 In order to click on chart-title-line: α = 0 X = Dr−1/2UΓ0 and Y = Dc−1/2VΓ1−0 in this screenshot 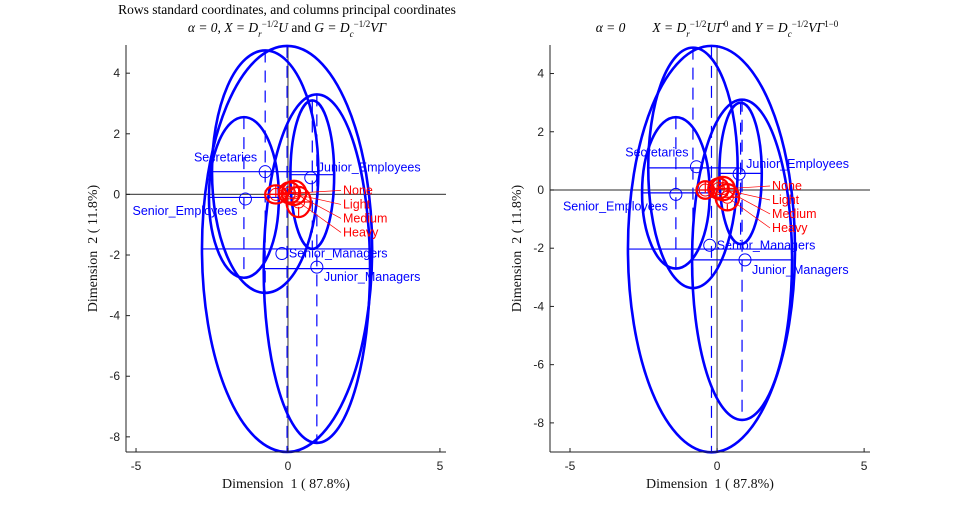, I will do `click(717, 29)`.